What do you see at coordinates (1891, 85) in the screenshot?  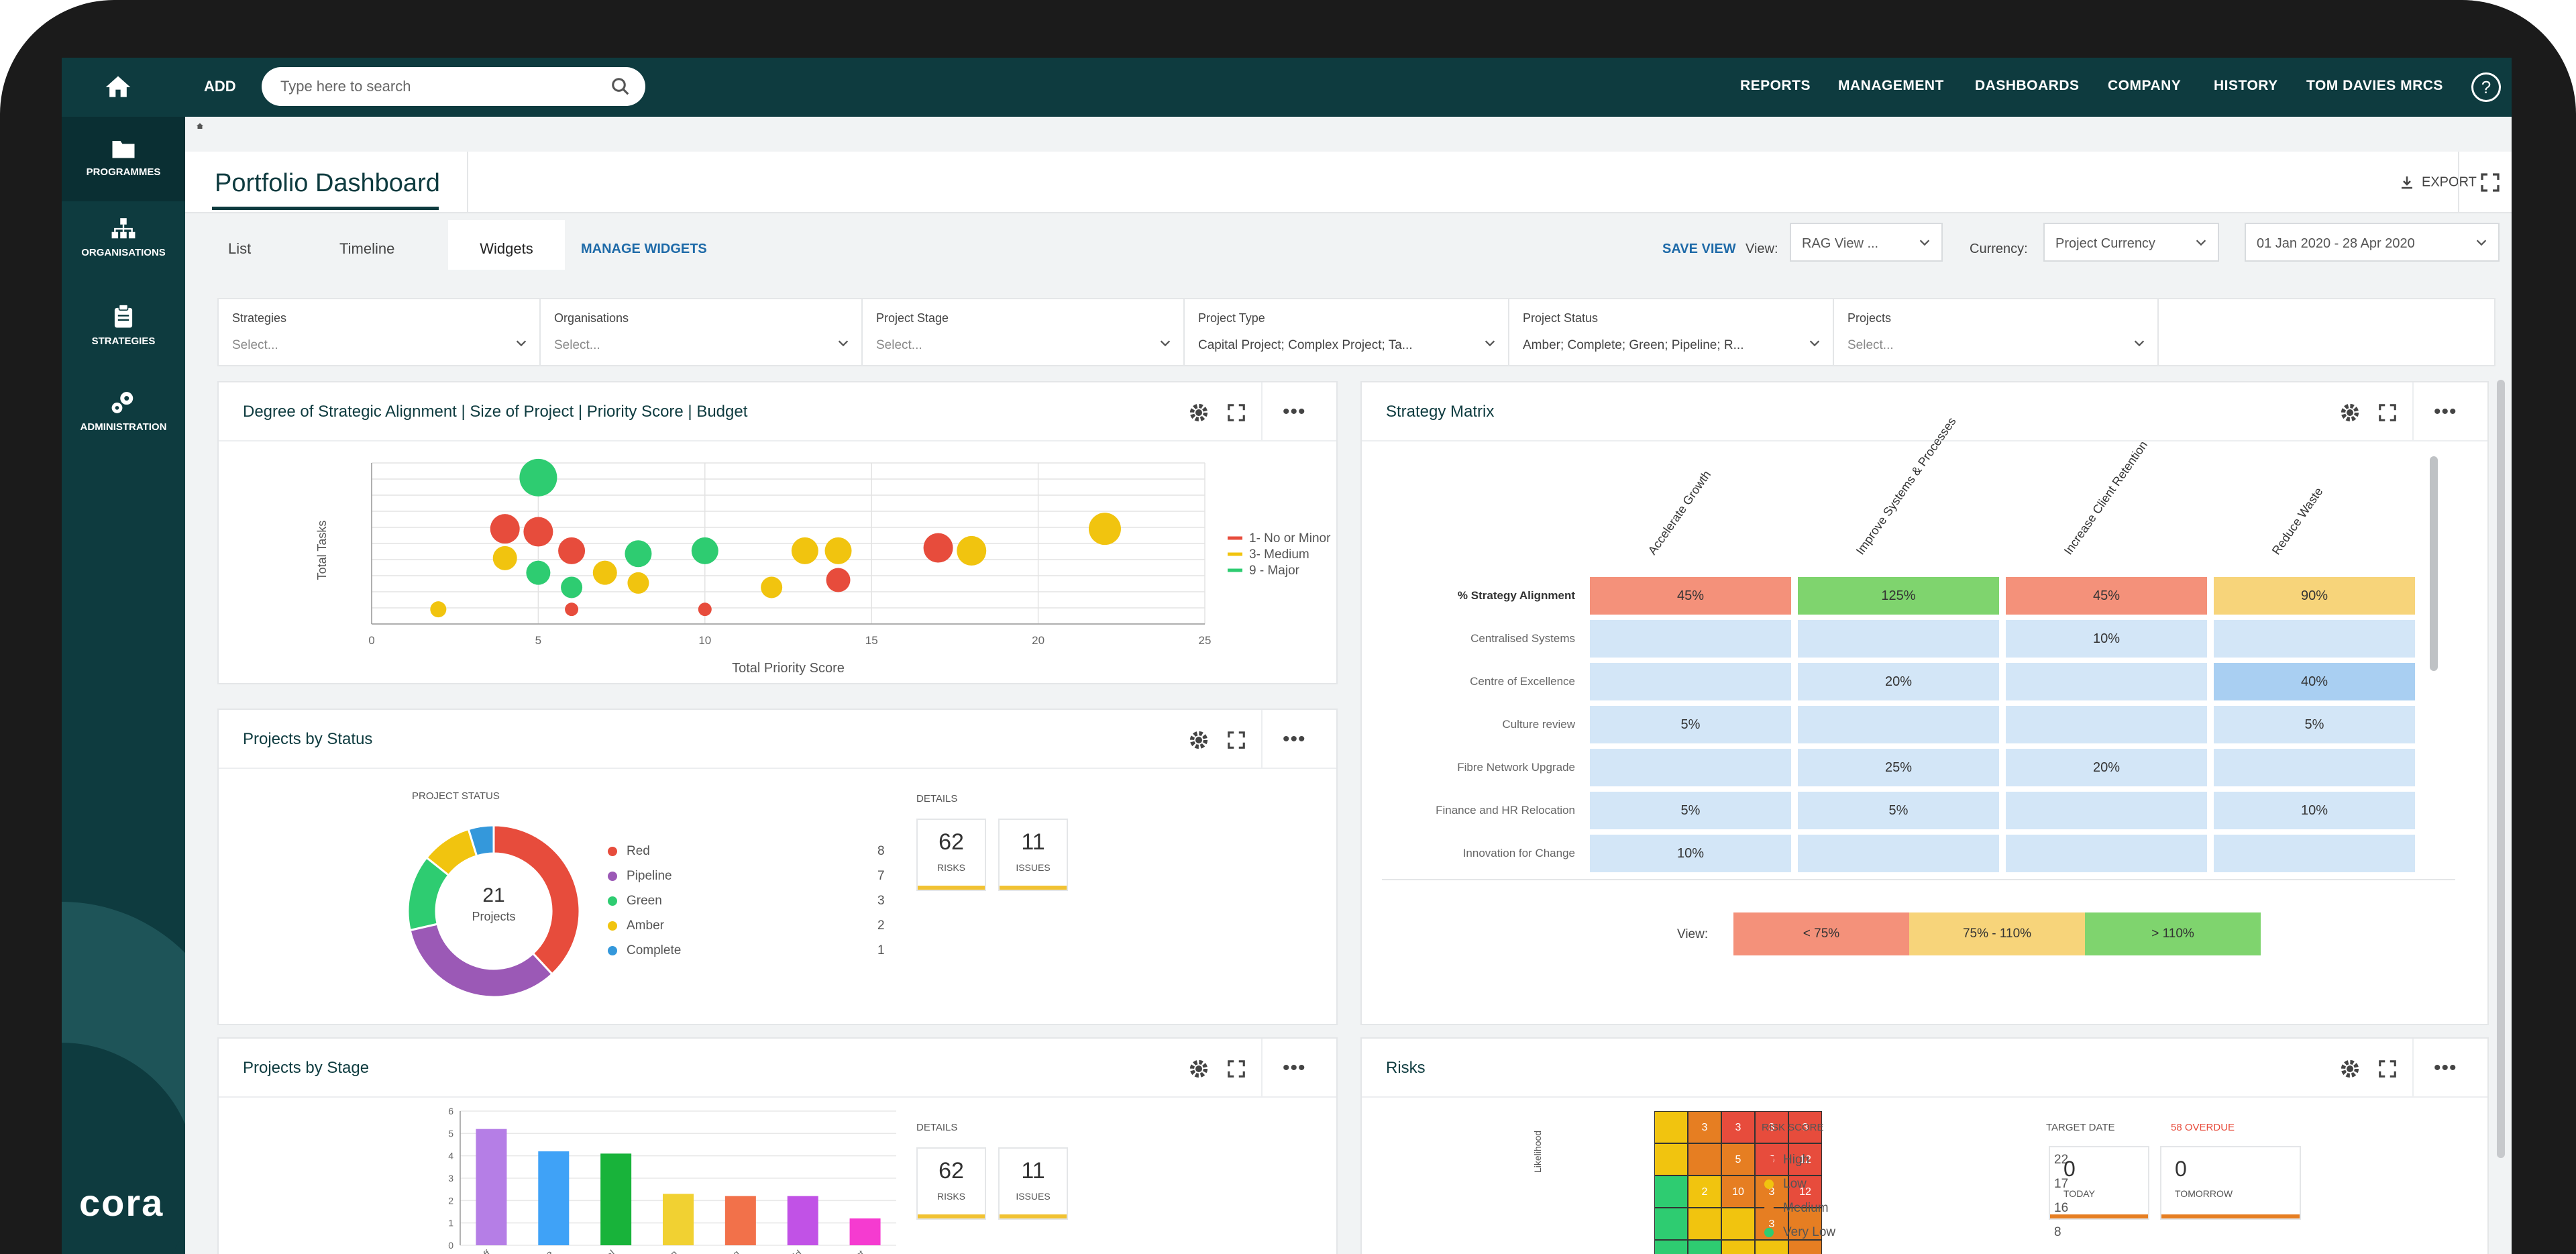 I see `nav-management: MANAGEMENT` at bounding box center [1891, 85].